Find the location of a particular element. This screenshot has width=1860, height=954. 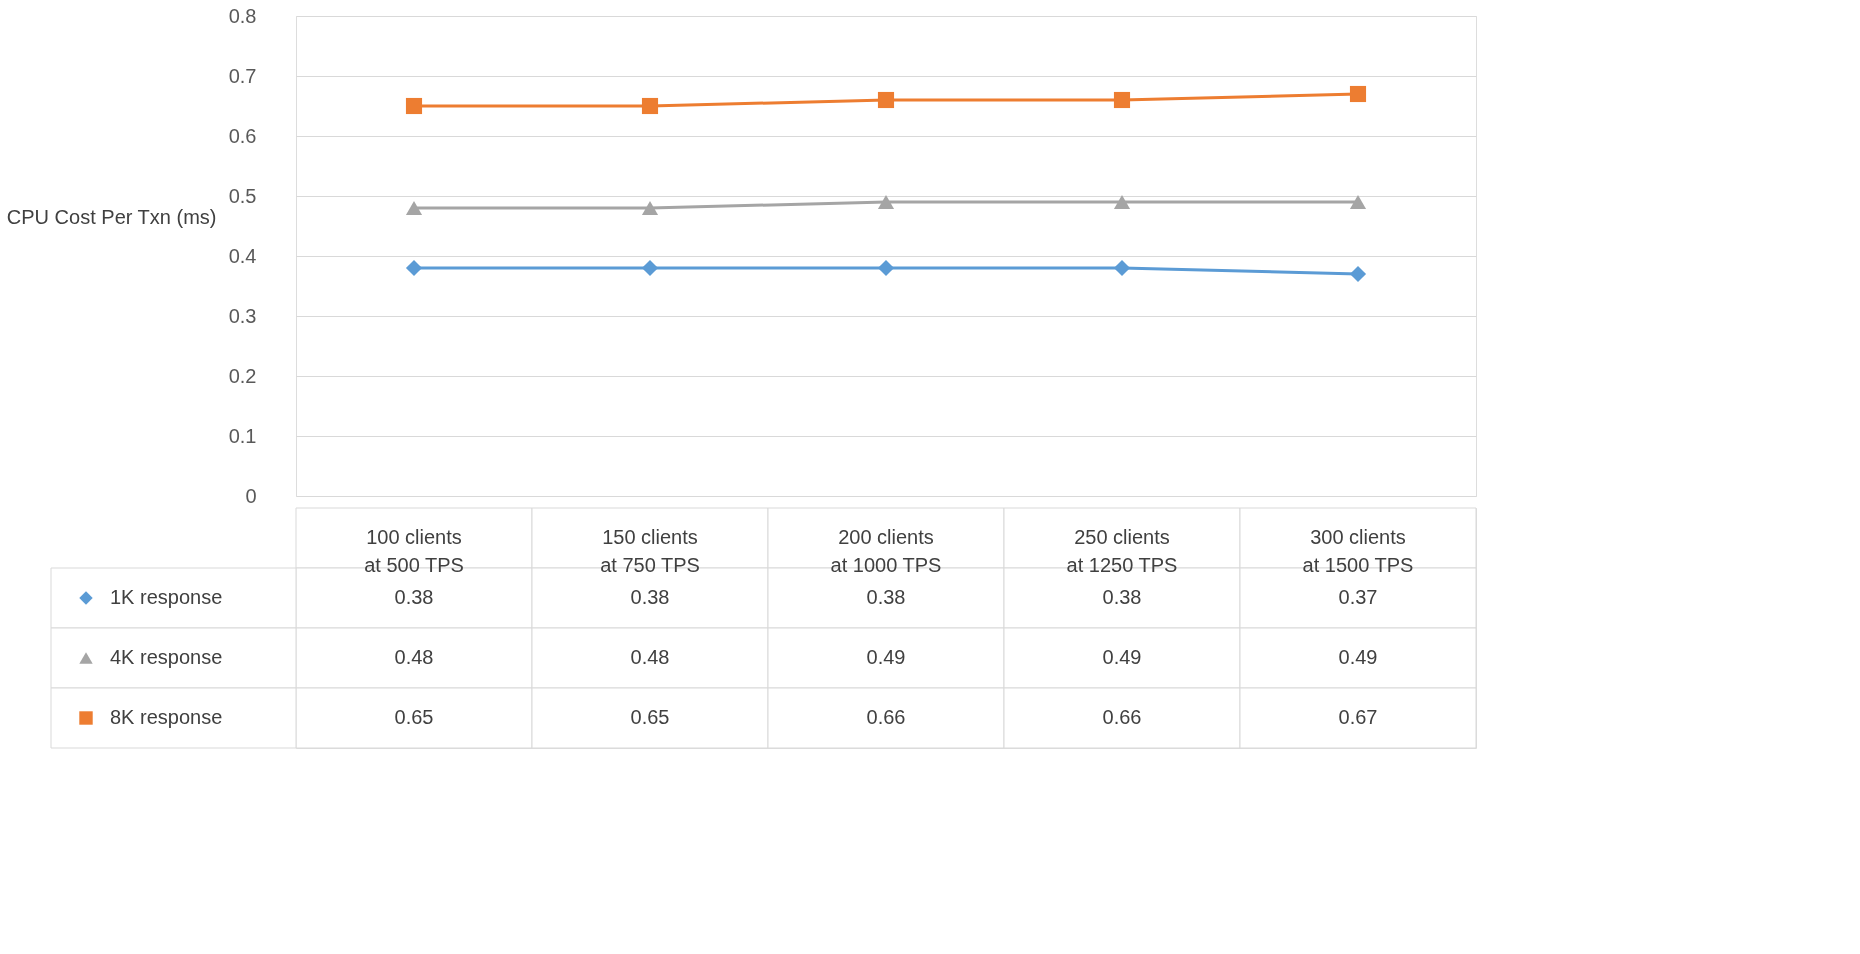

x-tick-label: 150 clients at 750 TPS is located at coordinates (650, 551).